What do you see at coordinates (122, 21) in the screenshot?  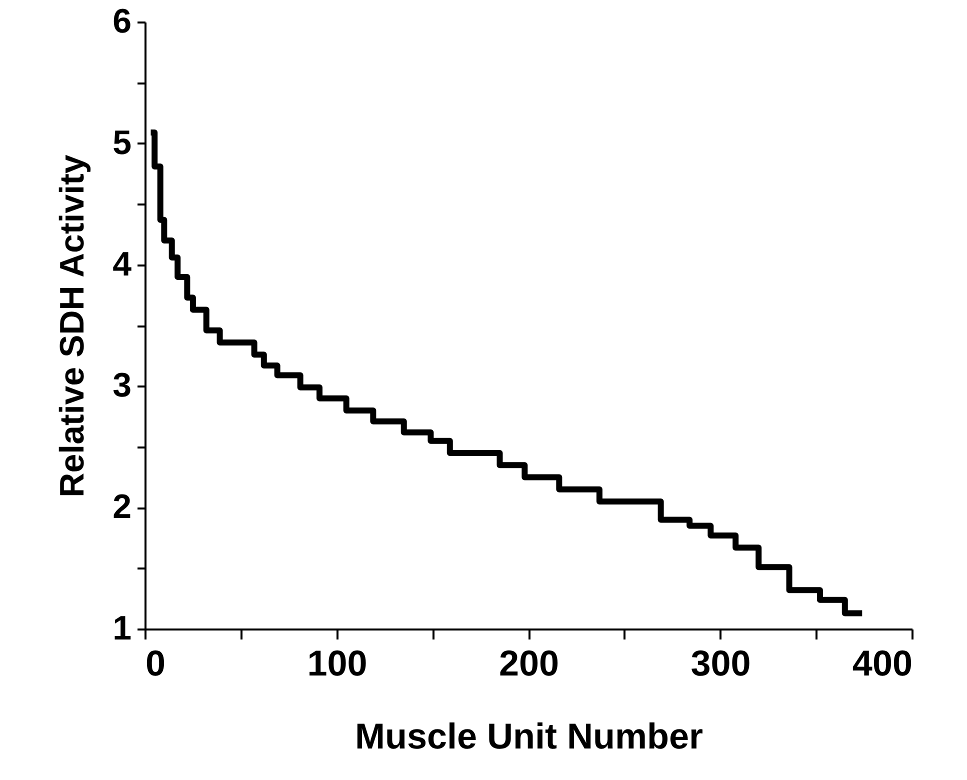 I see `y-tick-label: 6` at bounding box center [122, 21].